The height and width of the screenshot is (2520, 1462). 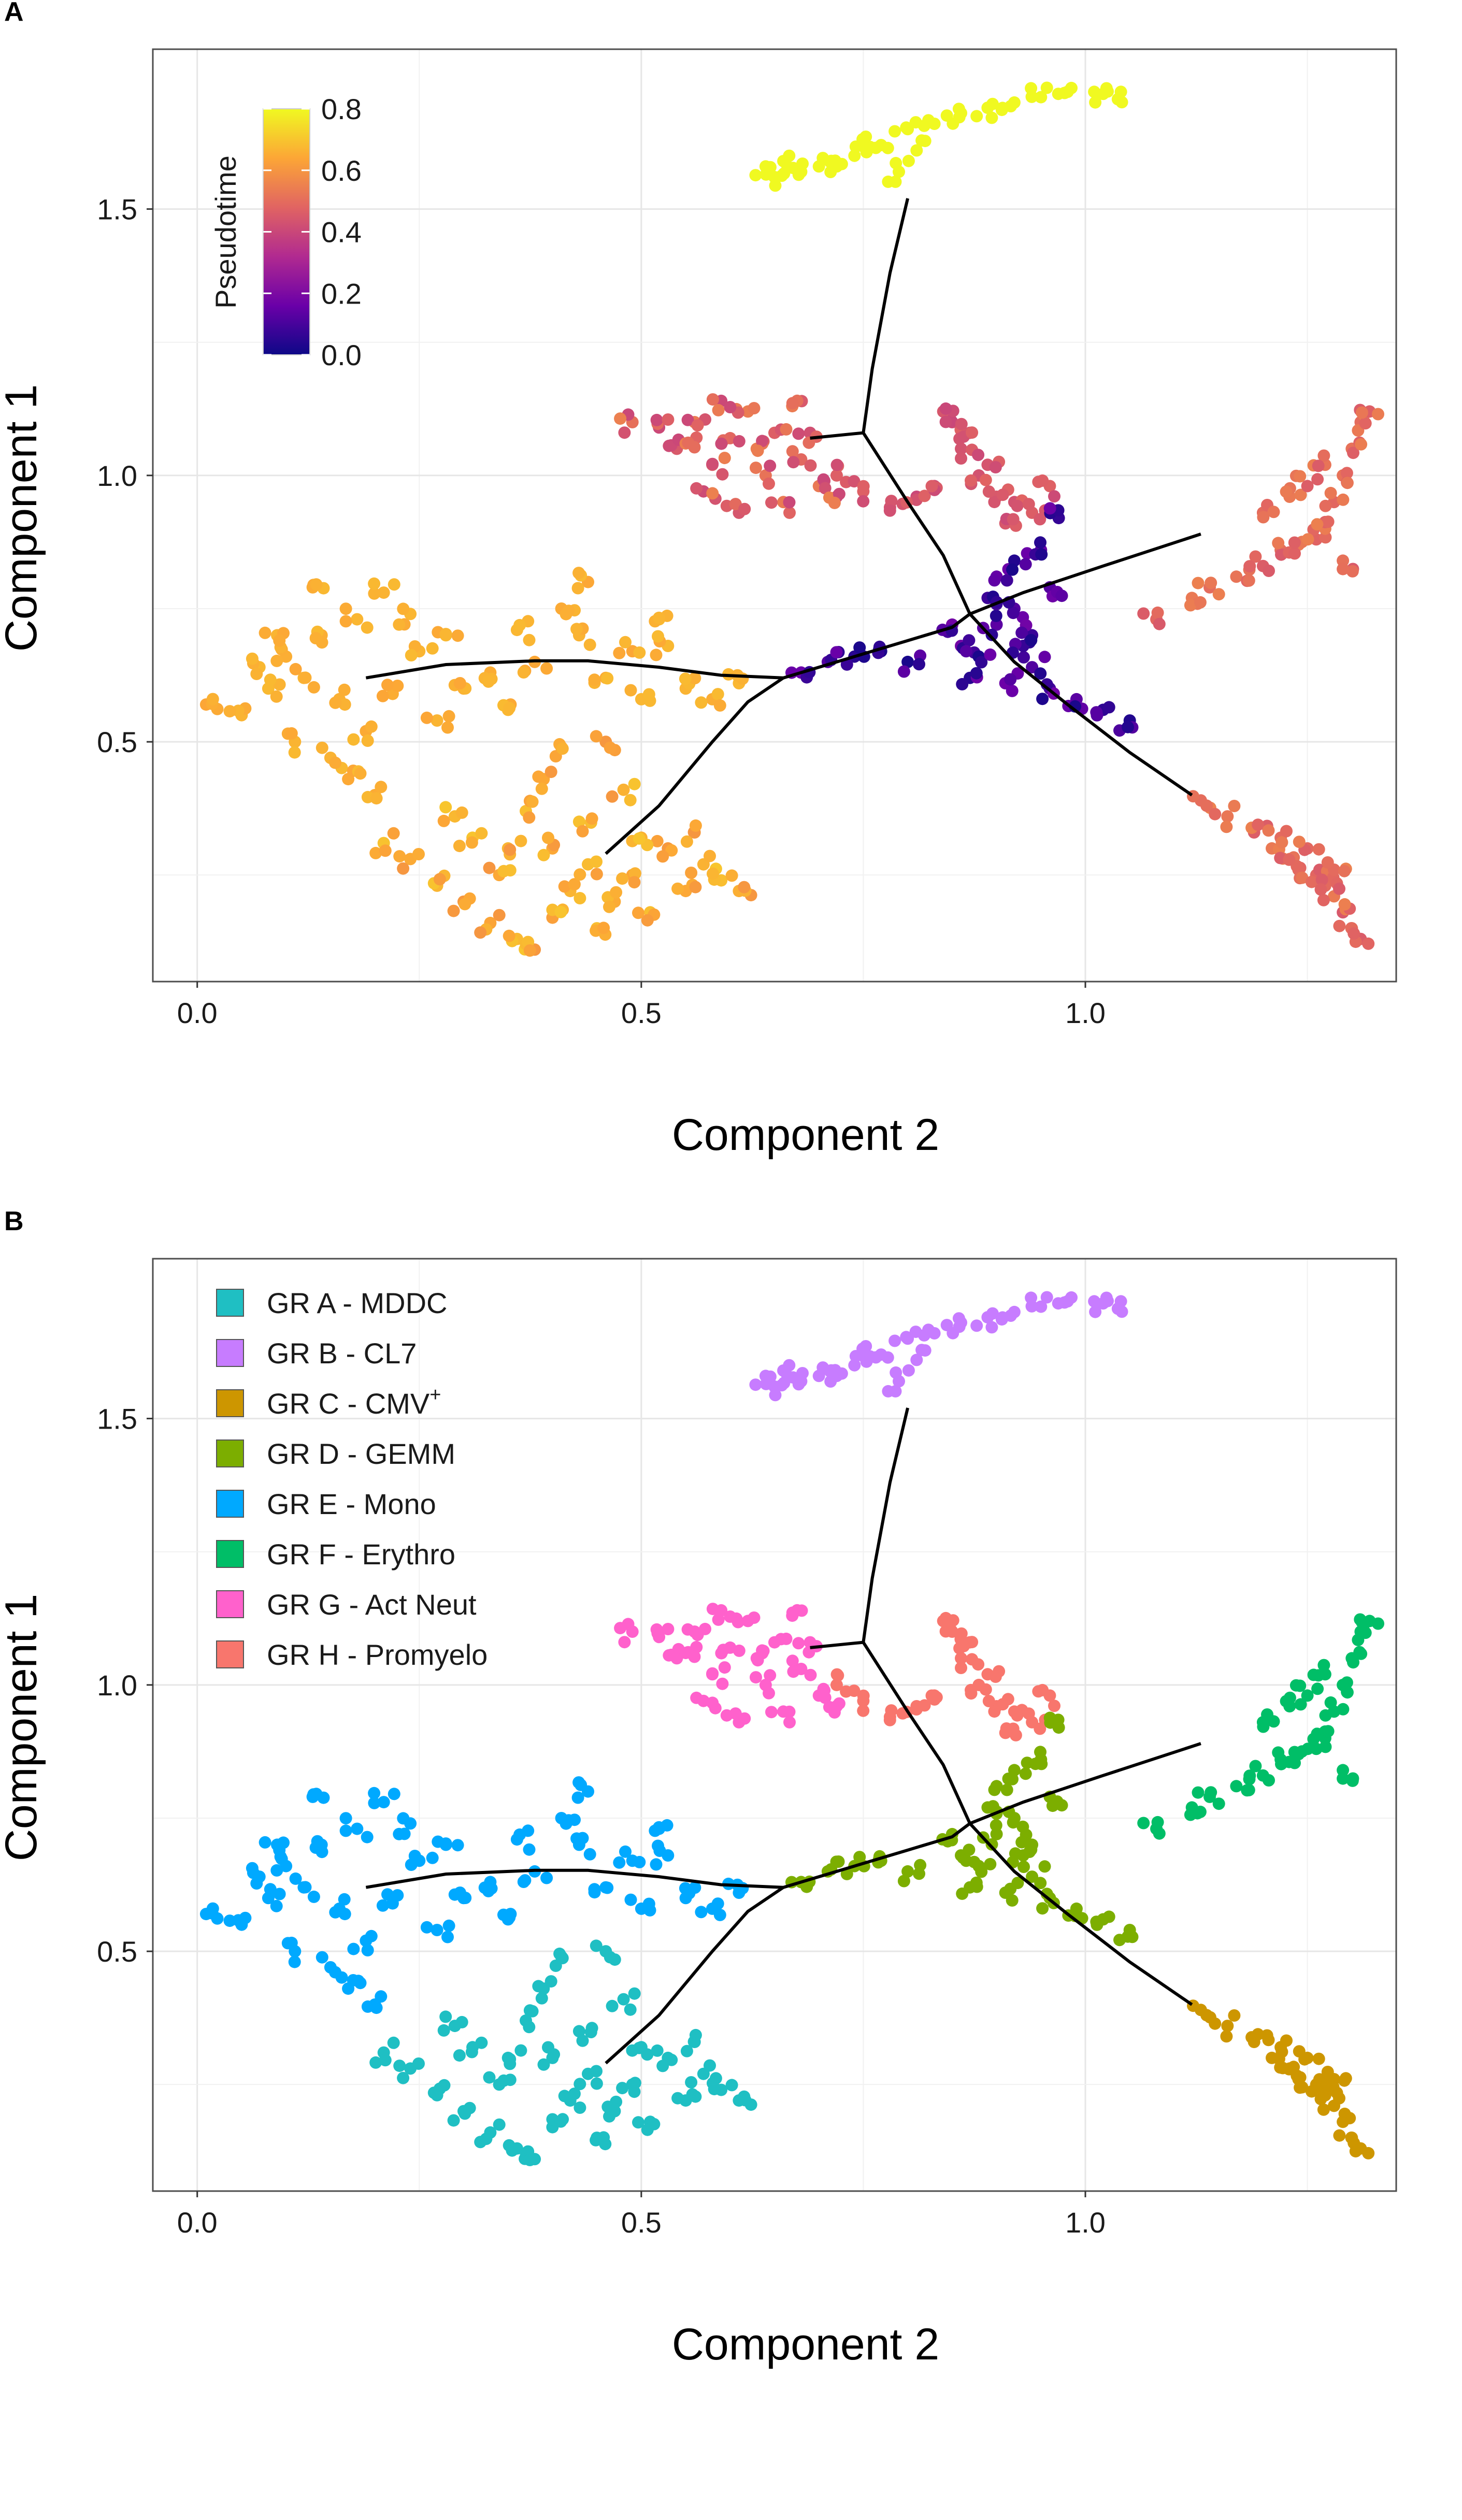 What do you see at coordinates (230, 1554) in the screenshot?
I see `legend-swatch` at bounding box center [230, 1554].